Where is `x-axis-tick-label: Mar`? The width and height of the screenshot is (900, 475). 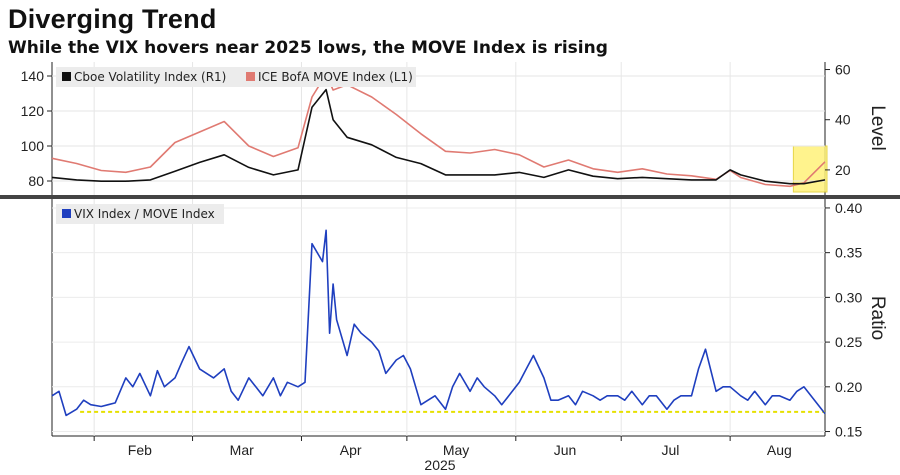 x-axis-tick-label: Mar is located at coordinates (242, 450).